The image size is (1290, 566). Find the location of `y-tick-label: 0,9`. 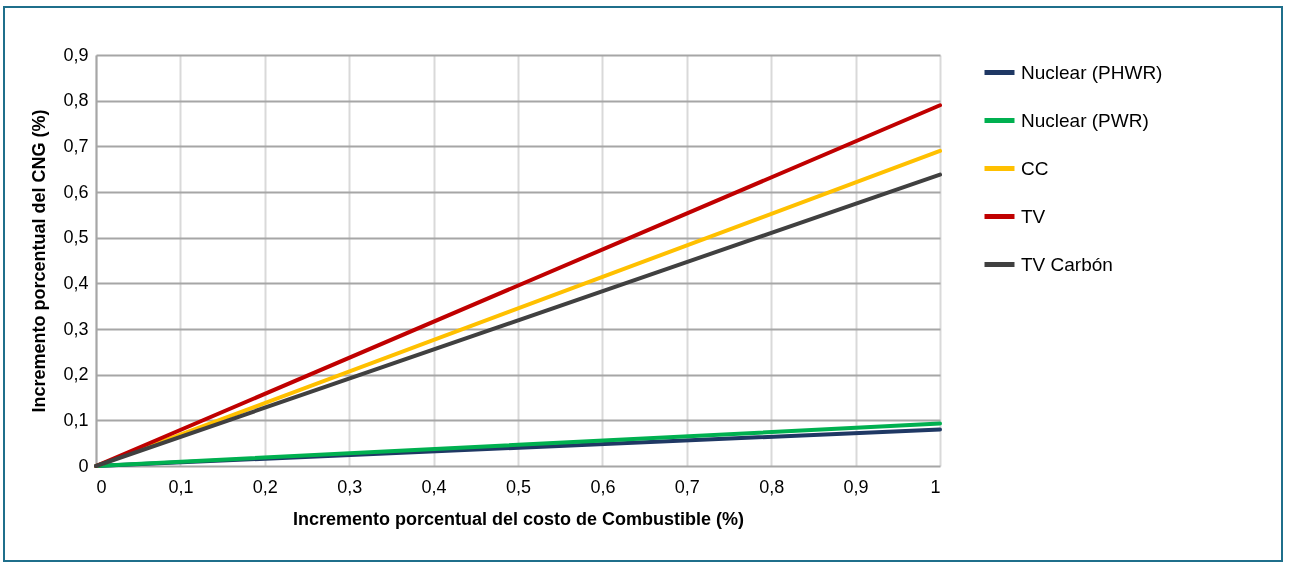

y-tick-label: 0,9 is located at coordinates (76, 54).